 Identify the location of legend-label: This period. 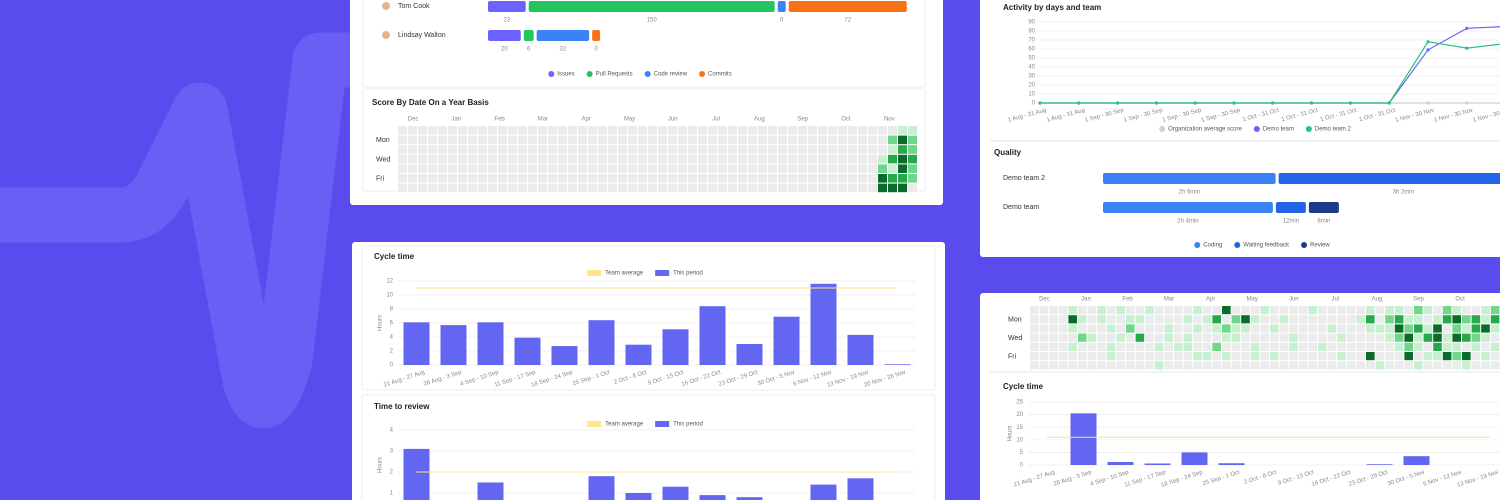
(688, 425).